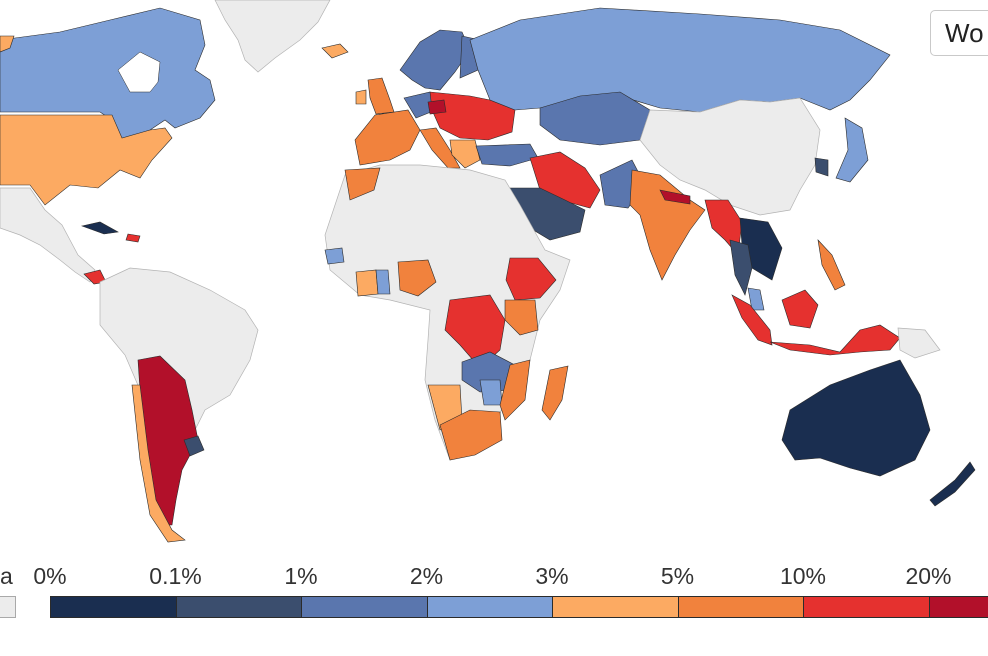 The image size is (988, 656). What do you see at coordinates (6, 576) in the screenshot?
I see `legend-no-data-label: a` at bounding box center [6, 576].